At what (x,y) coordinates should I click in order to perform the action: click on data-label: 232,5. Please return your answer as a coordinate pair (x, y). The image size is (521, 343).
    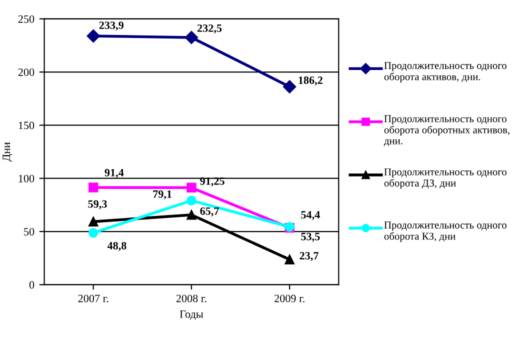
    Looking at the image, I should click on (209, 29).